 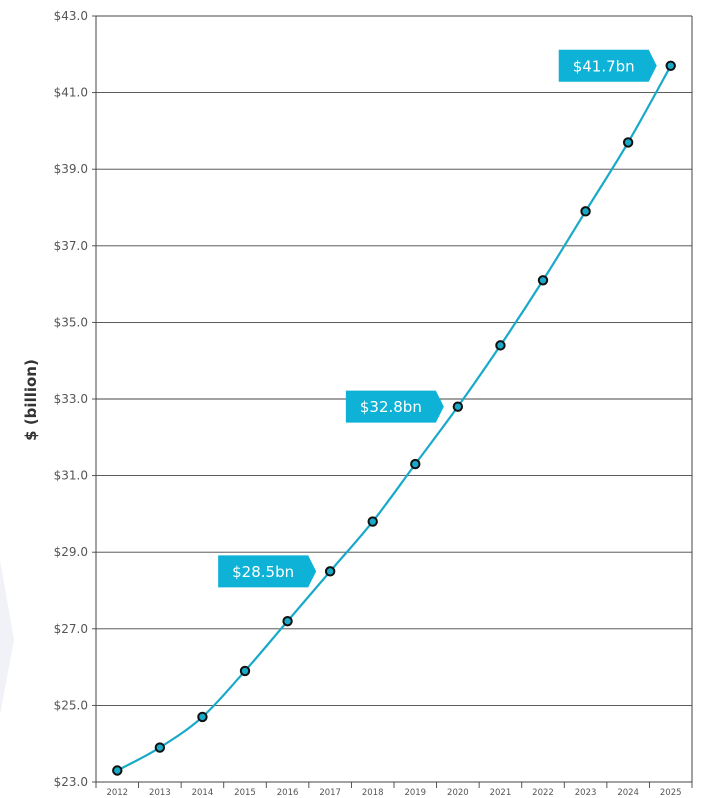 What do you see at coordinates (585, 211) in the screenshot?
I see `data-point-2023` at bounding box center [585, 211].